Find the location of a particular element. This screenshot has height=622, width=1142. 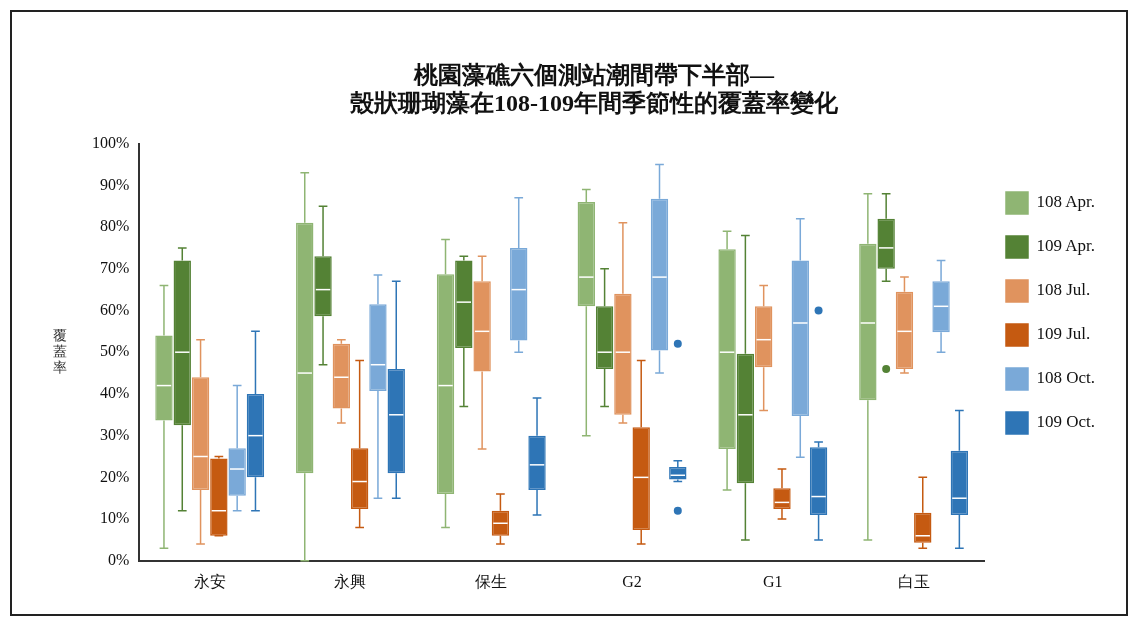

legend-label: 108 Oct. is located at coordinates (1066, 378).